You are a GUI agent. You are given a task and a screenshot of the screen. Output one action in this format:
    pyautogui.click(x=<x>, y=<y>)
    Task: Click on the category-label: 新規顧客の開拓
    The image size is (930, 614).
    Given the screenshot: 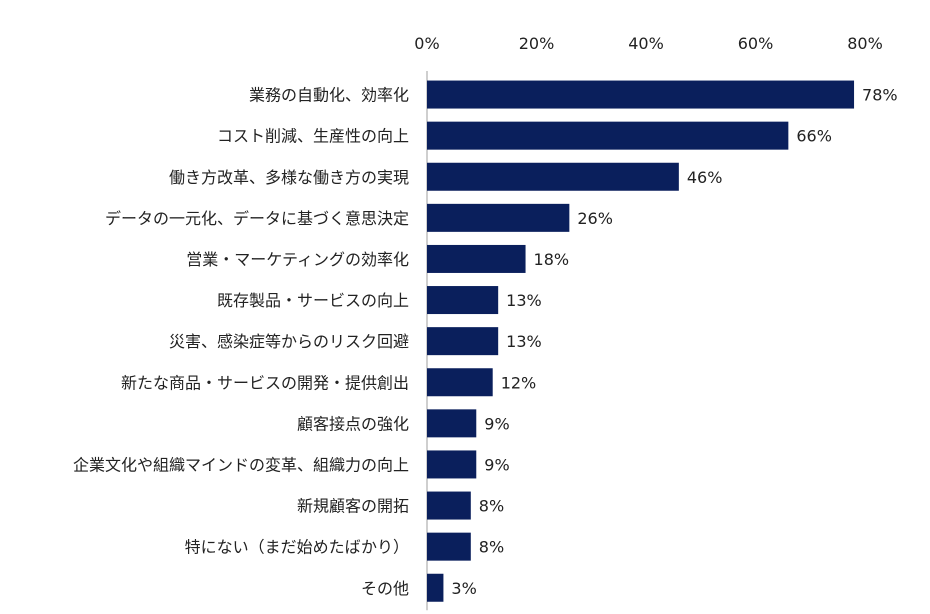 What is the action you would take?
    pyautogui.click(x=353, y=506)
    